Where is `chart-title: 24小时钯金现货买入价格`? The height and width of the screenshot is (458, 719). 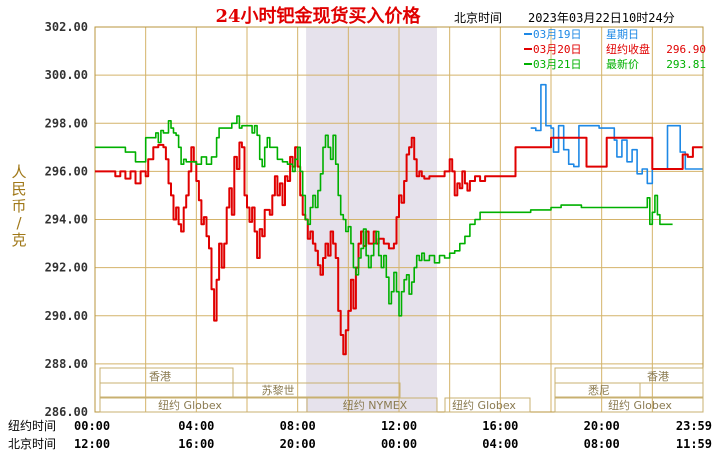
chart-title: 24小时钯金现货买入价格 is located at coordinates (318, 16).